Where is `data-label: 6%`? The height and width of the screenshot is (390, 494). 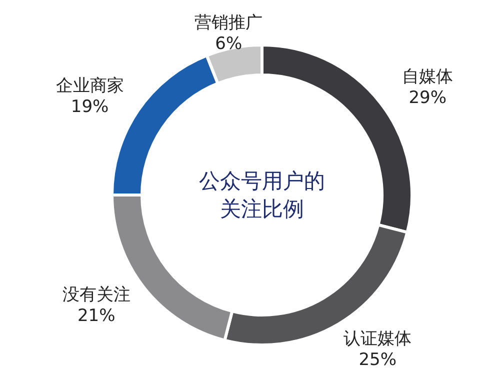
data-label: 6% is located at coordinates (228, 44).